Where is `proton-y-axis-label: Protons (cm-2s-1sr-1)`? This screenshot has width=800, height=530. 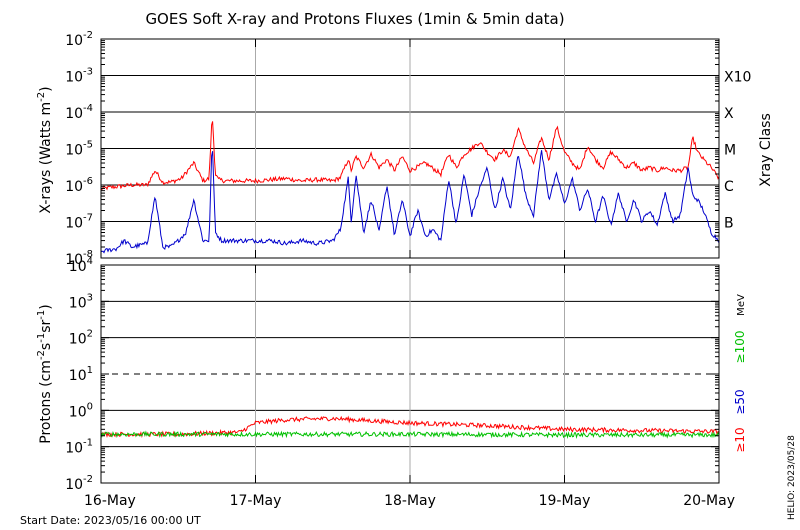 proton-y-axis-label: Protons (cm-2s-1sr-1) is located at coordinates (45, 373).